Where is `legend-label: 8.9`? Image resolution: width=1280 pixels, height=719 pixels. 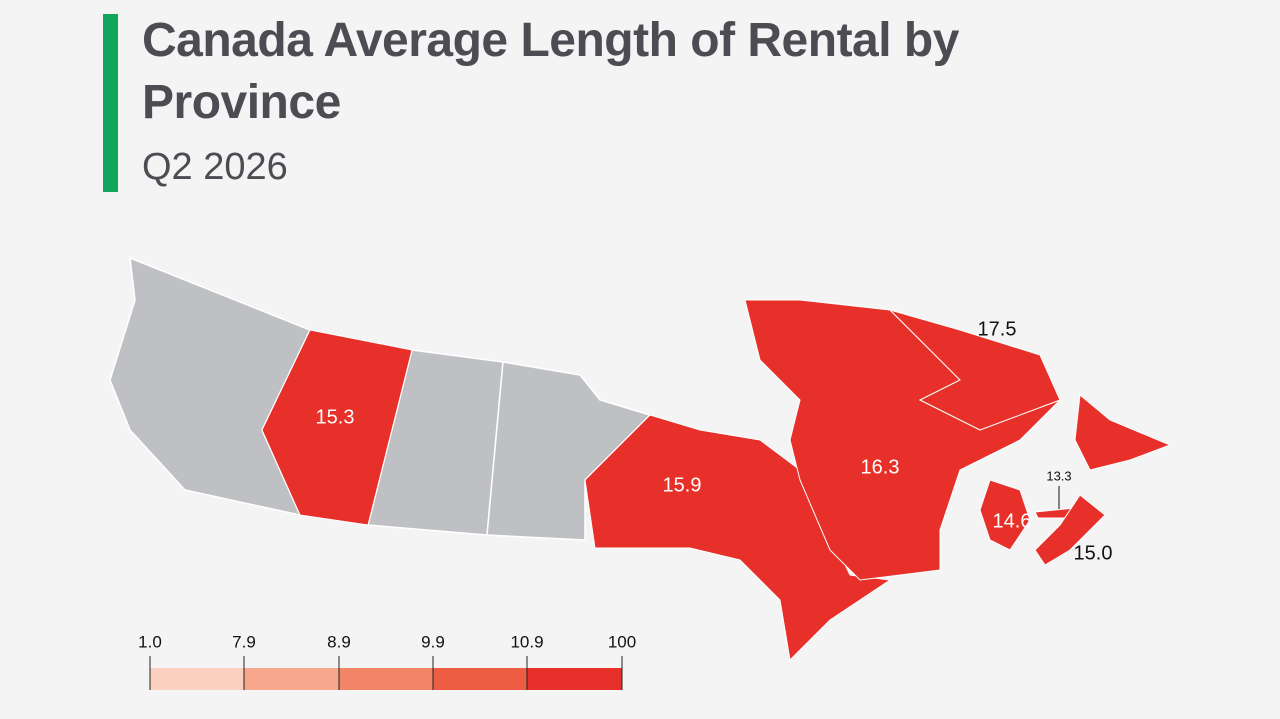 legend-label: 8.9 is located at coordinates (339, 641).